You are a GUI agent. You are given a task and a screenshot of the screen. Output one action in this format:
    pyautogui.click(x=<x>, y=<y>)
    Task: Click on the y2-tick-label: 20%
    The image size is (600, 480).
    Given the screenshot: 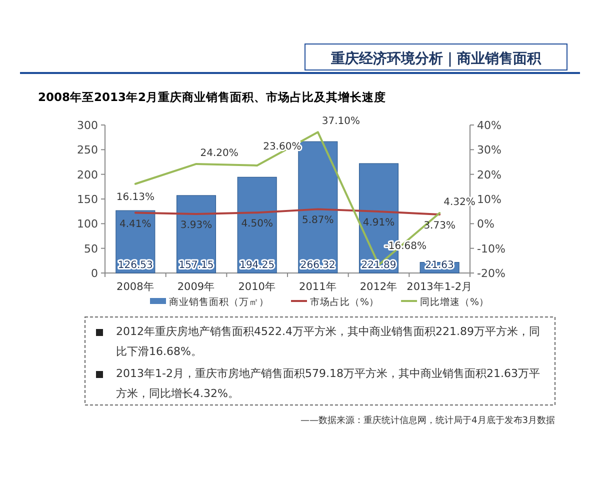 What is the action you would take?
    pyautogui.click(x=489, y=175)
    